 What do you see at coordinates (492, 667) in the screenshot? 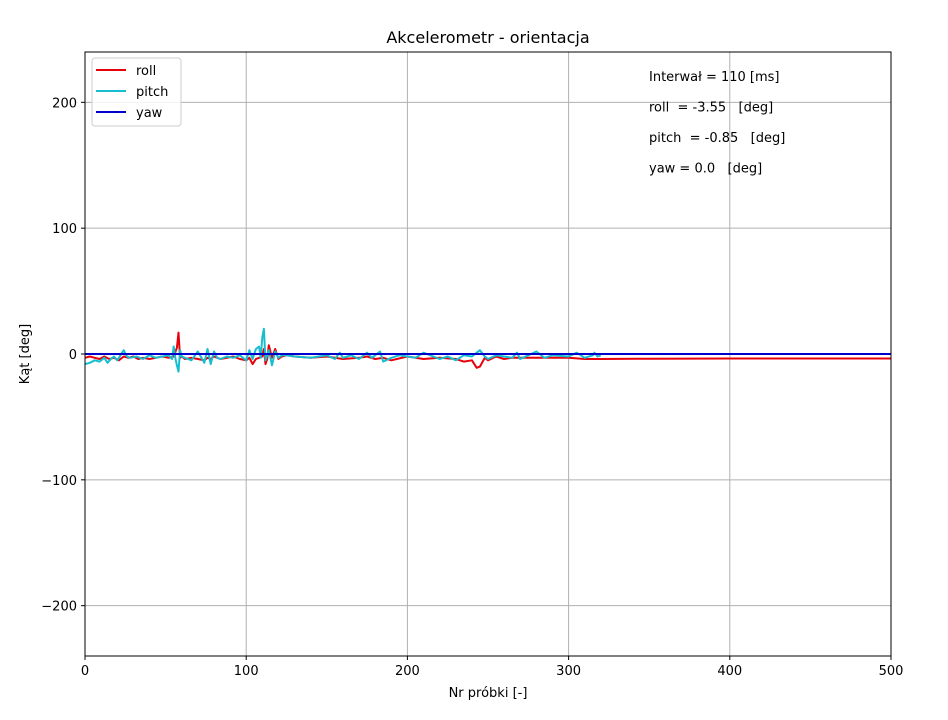
I see `x-axis: 0 100 200 300 400 500` at bounding box center [492, 667].